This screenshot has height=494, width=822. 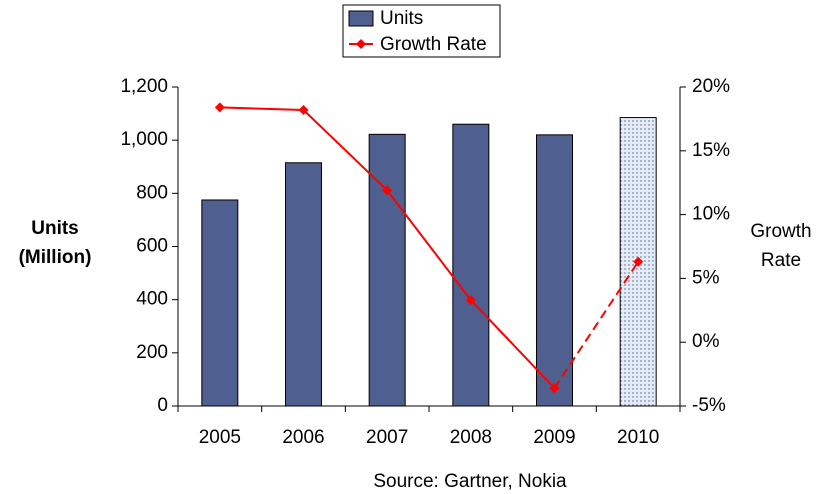 I want to click on x-tick-label: 2006, so click(x=303, y=437).